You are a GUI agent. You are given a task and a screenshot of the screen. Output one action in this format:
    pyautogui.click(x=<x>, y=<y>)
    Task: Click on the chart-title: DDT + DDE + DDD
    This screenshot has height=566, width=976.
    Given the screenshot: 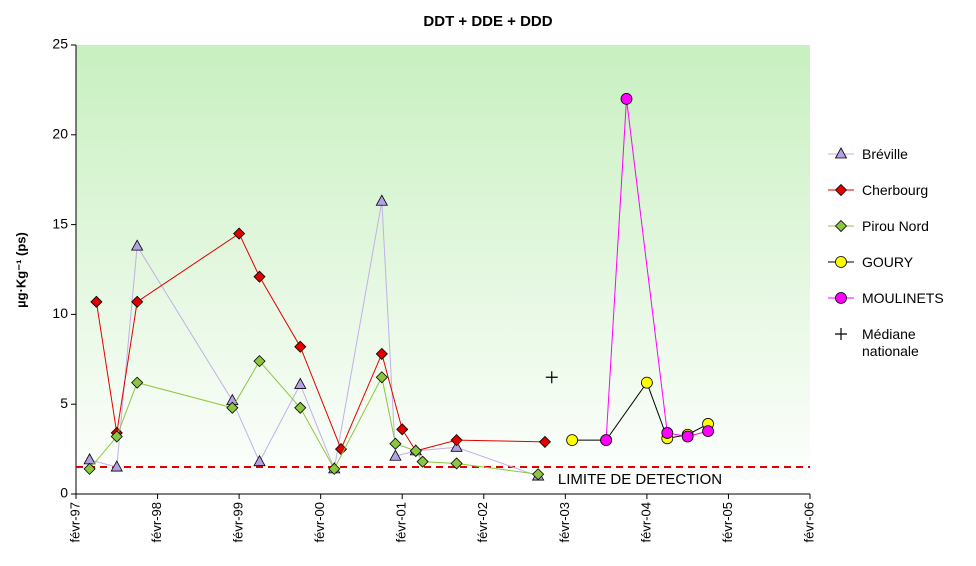 What is the action you would take?
    pyautogui.click(x=487, y=21)
    